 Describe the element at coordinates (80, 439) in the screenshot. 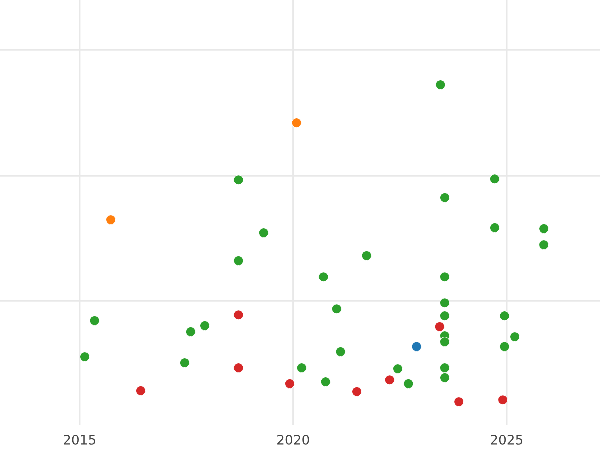

I see `x-tick-label: 2015` at that location.